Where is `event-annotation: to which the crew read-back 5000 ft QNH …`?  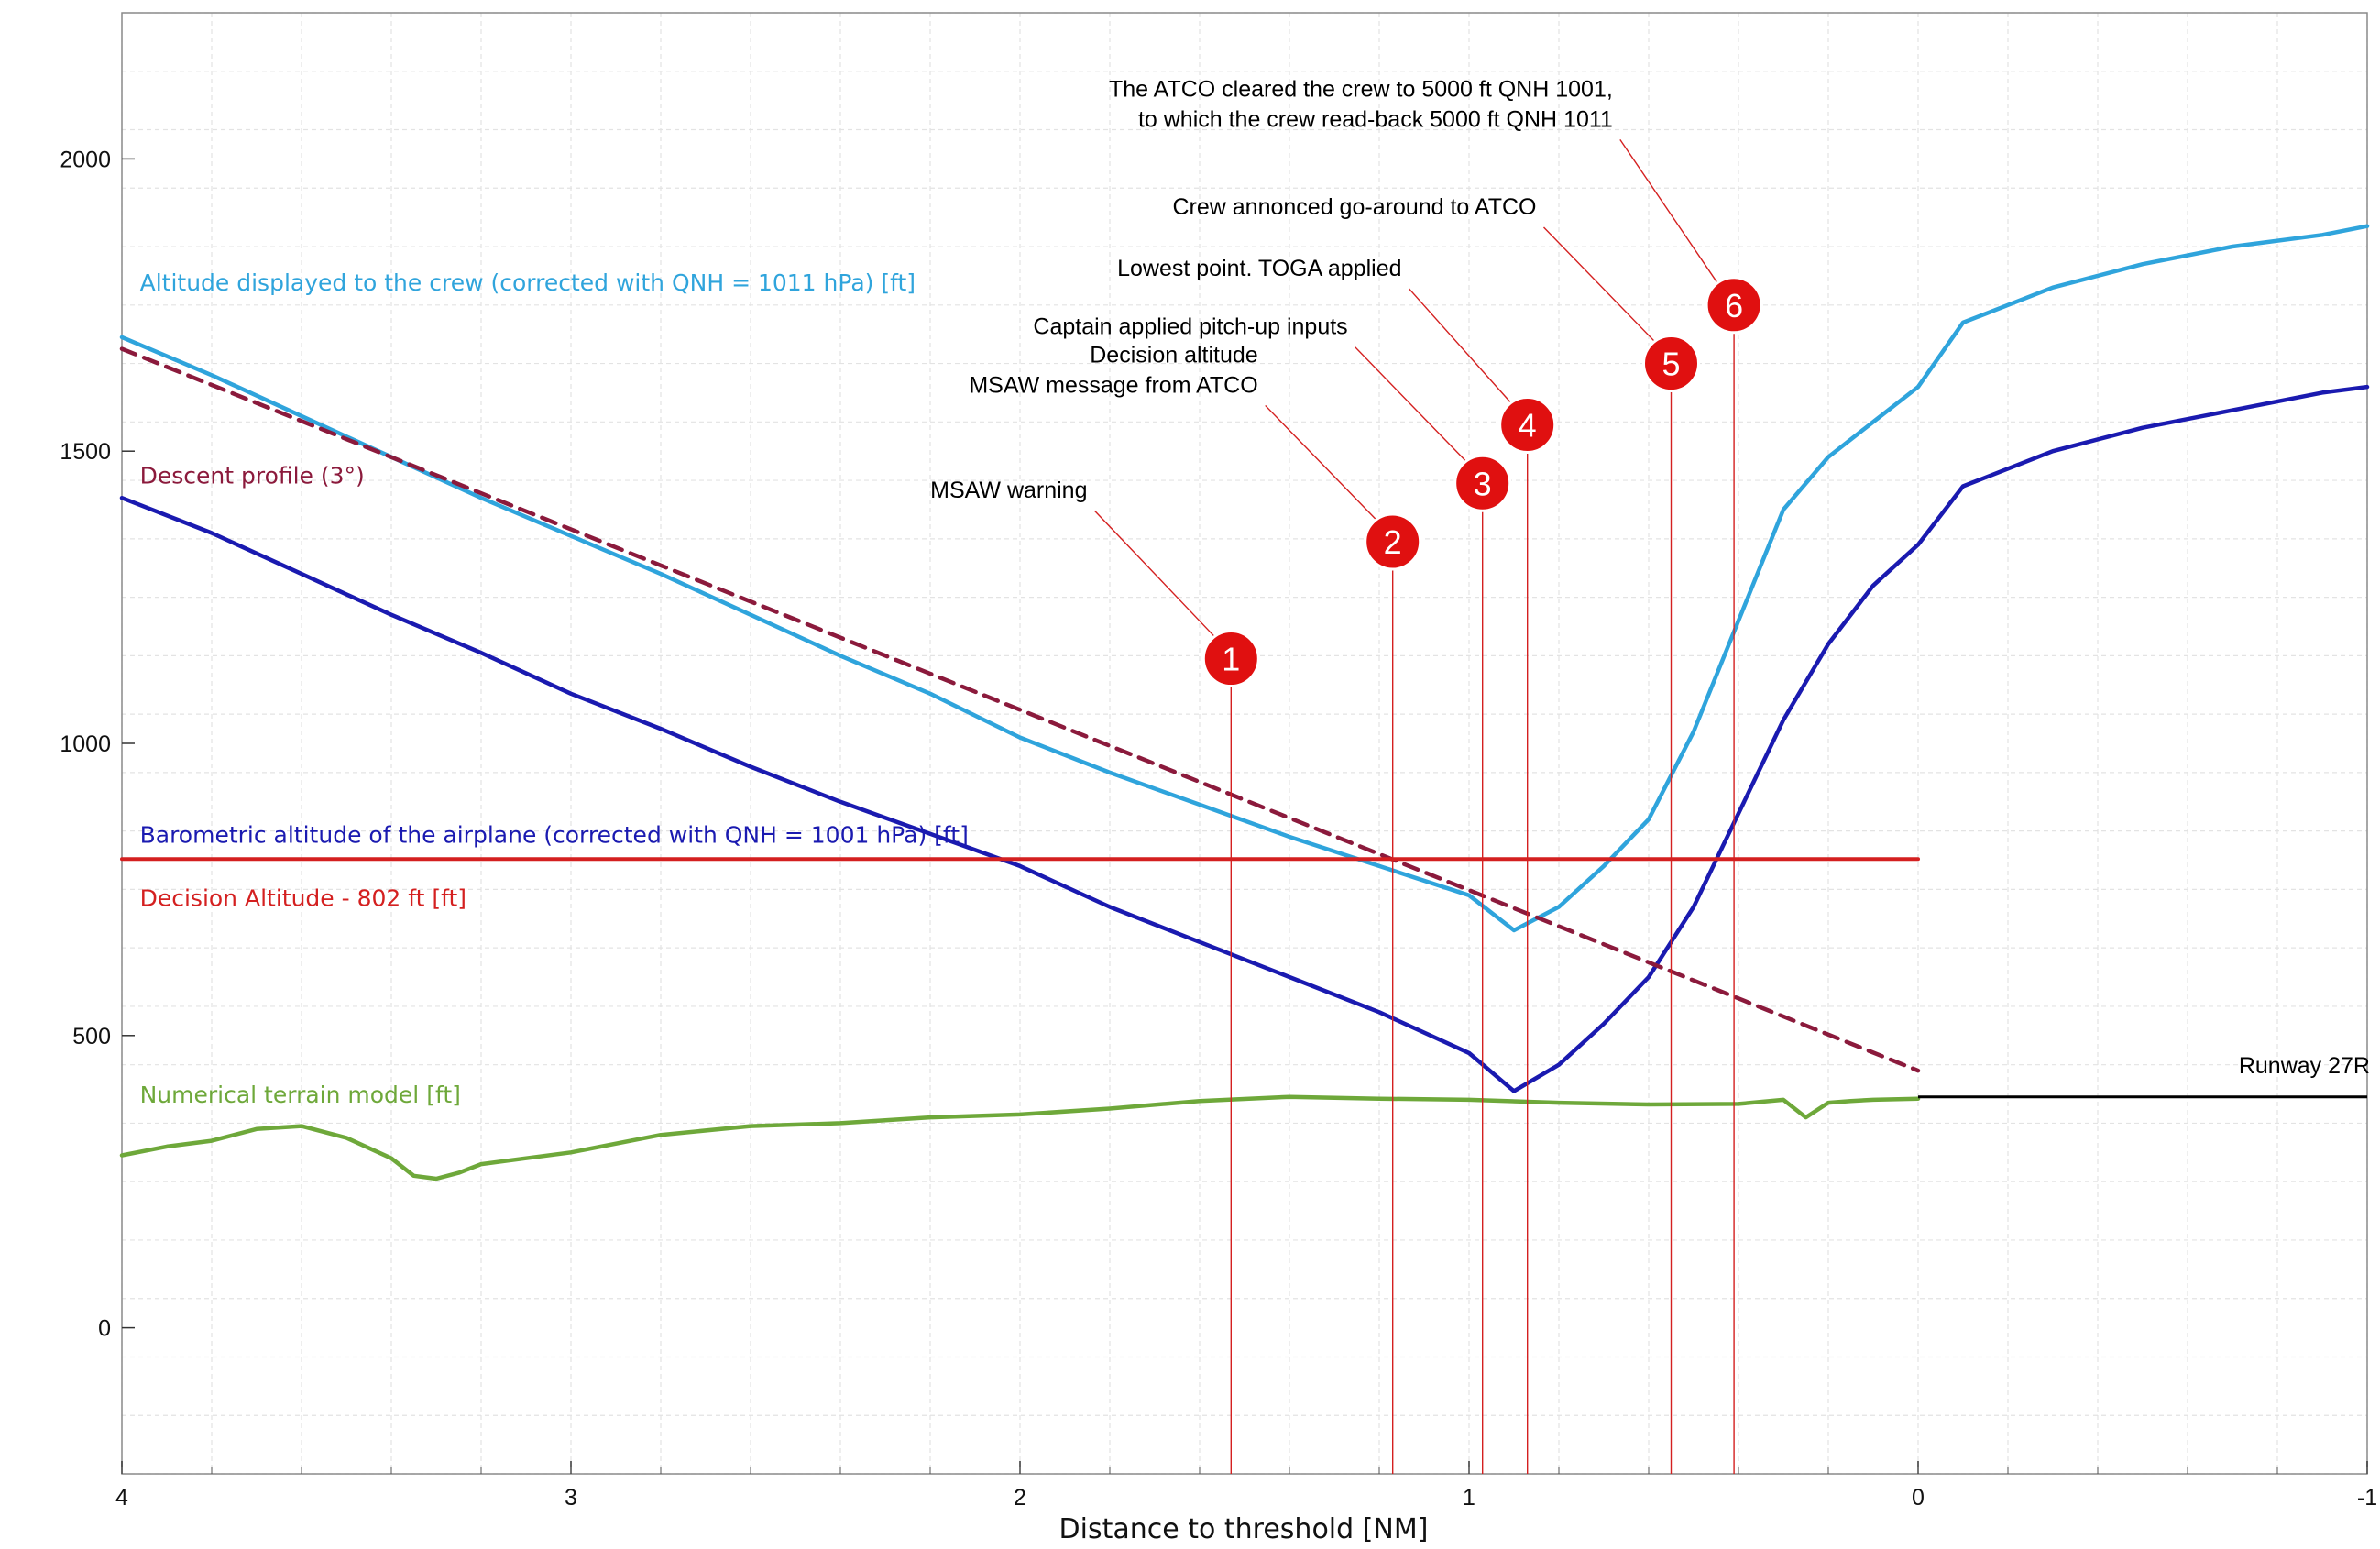 event-annotation: to which the crew read-back 5000 ft QNH … is located at coordinates (1375, 119).